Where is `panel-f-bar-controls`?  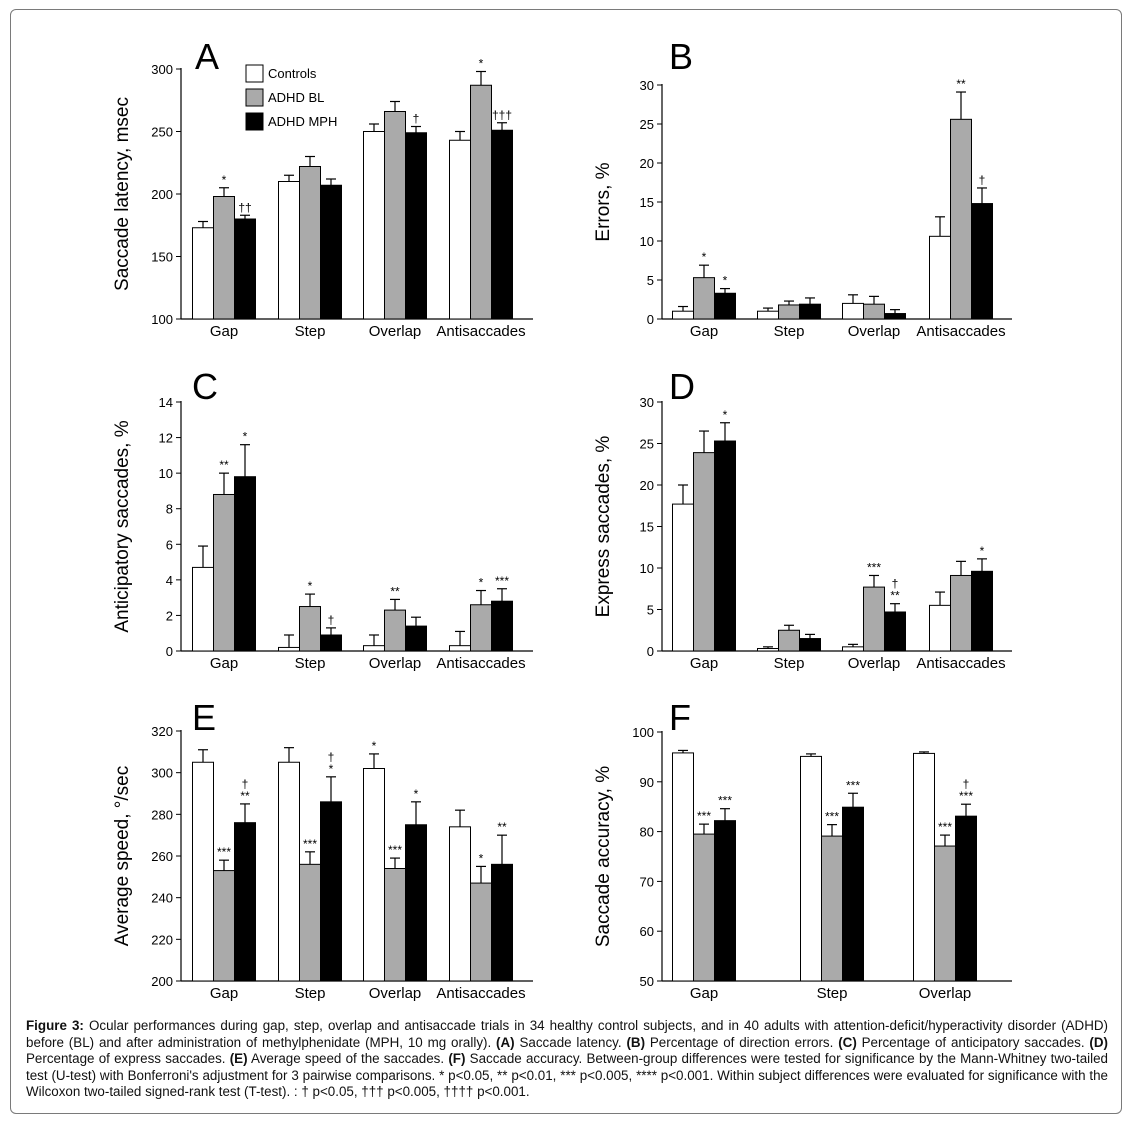 panel-f-bar-controls is located at coordinates (924, 867).